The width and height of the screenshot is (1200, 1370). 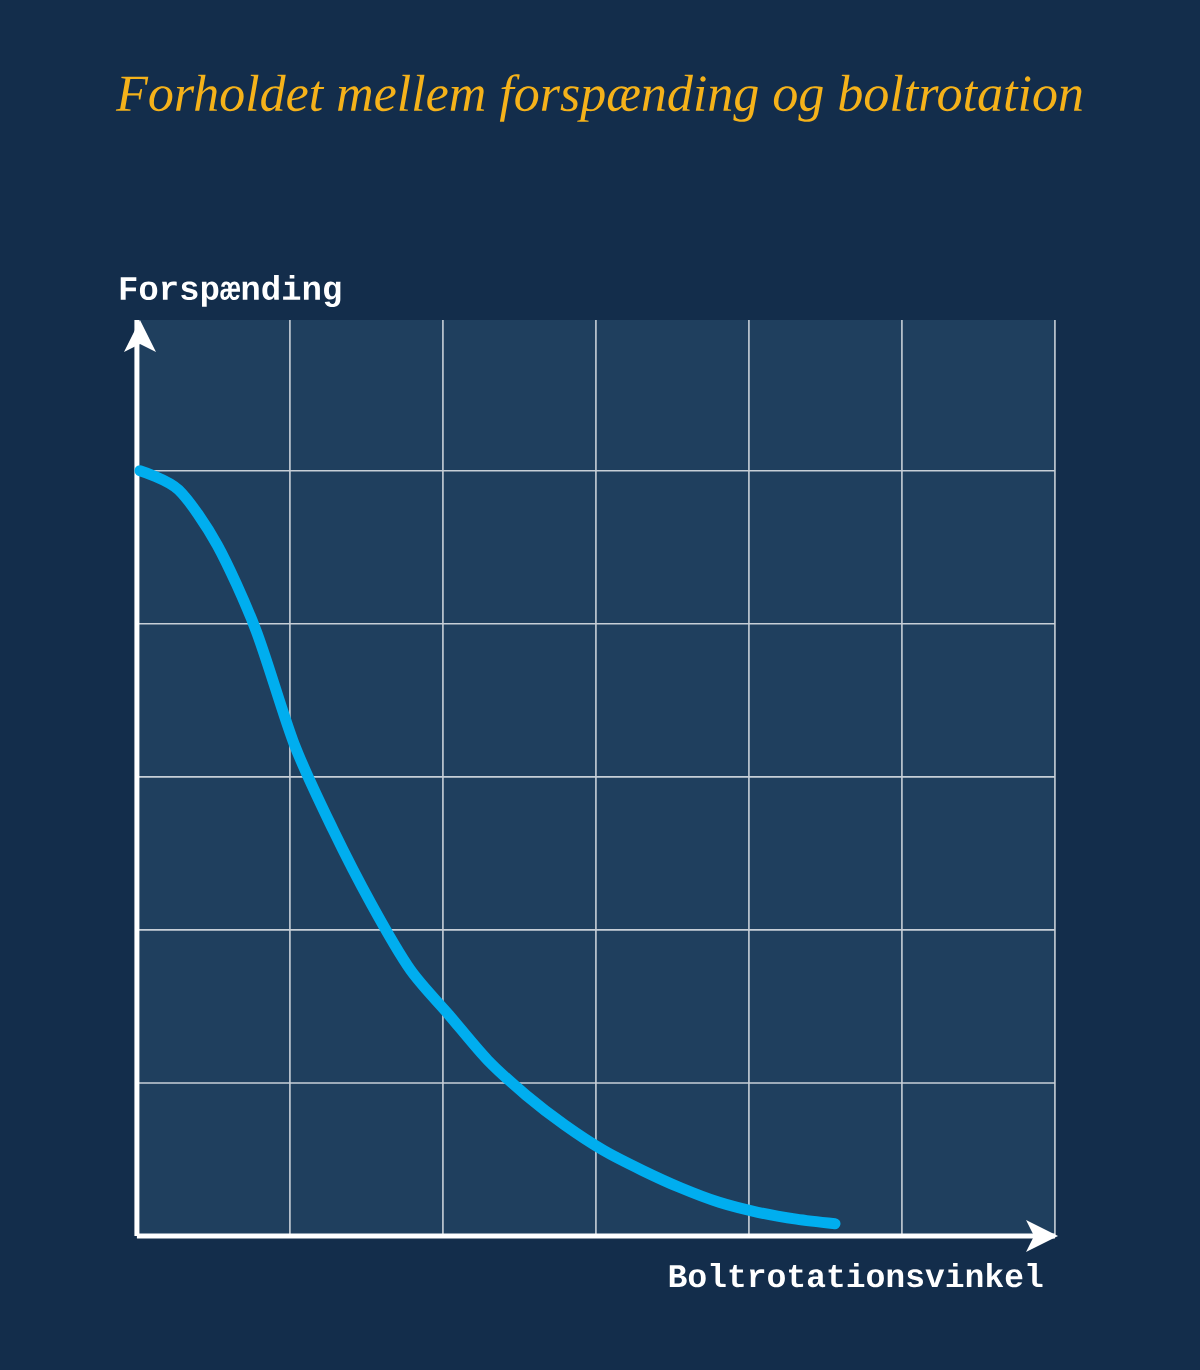 What do you see at coordinates (598, 98) in the screenshot?
I see `chart-title: Forholdet mellem forspænding og boltrotation` at bounding box center [598, 98].